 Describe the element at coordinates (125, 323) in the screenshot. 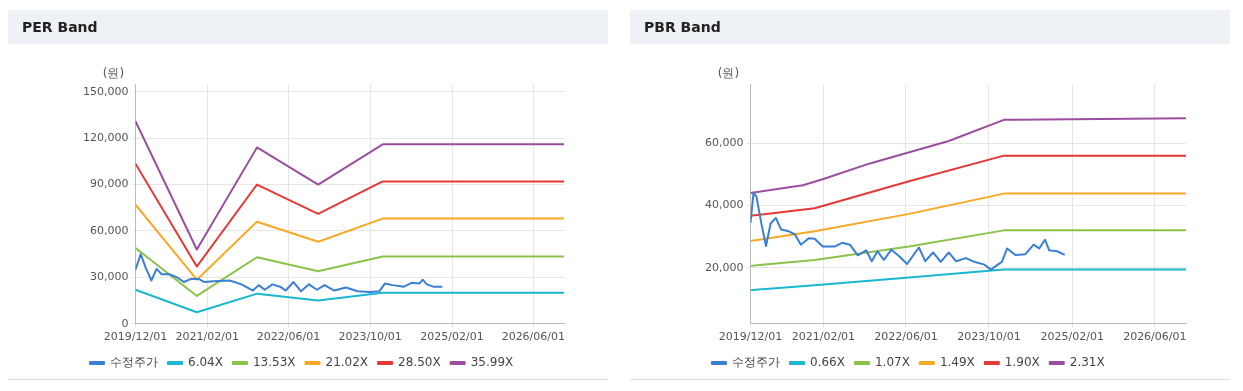

I see `y-tick-label: 0` at that location.